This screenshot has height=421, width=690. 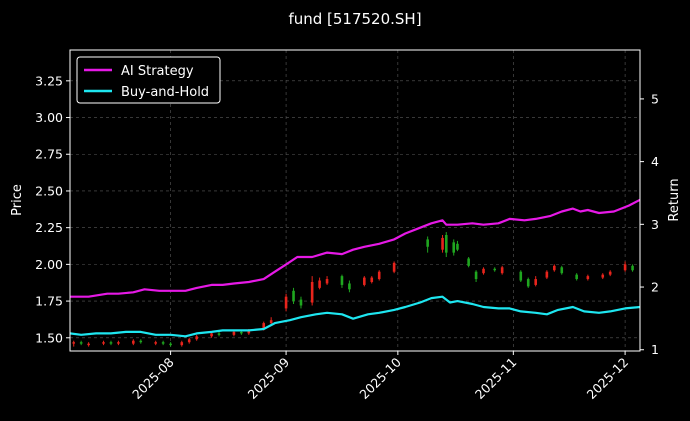 What do you see at coordinates (52, 209) in the screenshot?
I see `y-axis-left: 1.50 1.75 2.00 2.25 2.50 2.75 3.00 3.25` at bounding box center [52, 209].